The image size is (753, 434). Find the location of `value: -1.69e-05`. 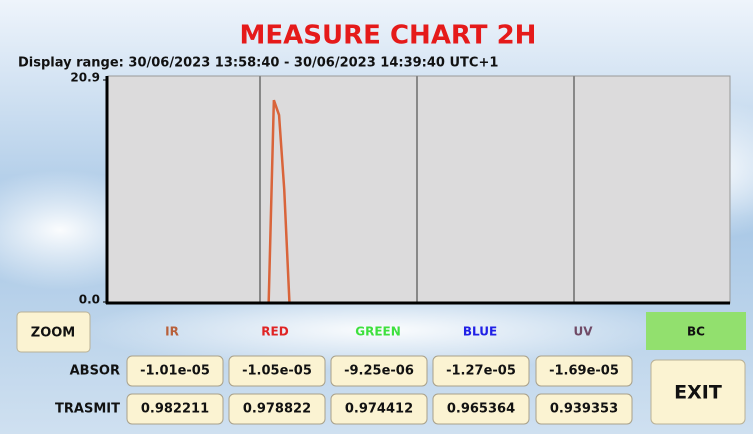

value: -1.69e-05 is located at coordinates (584, 371).